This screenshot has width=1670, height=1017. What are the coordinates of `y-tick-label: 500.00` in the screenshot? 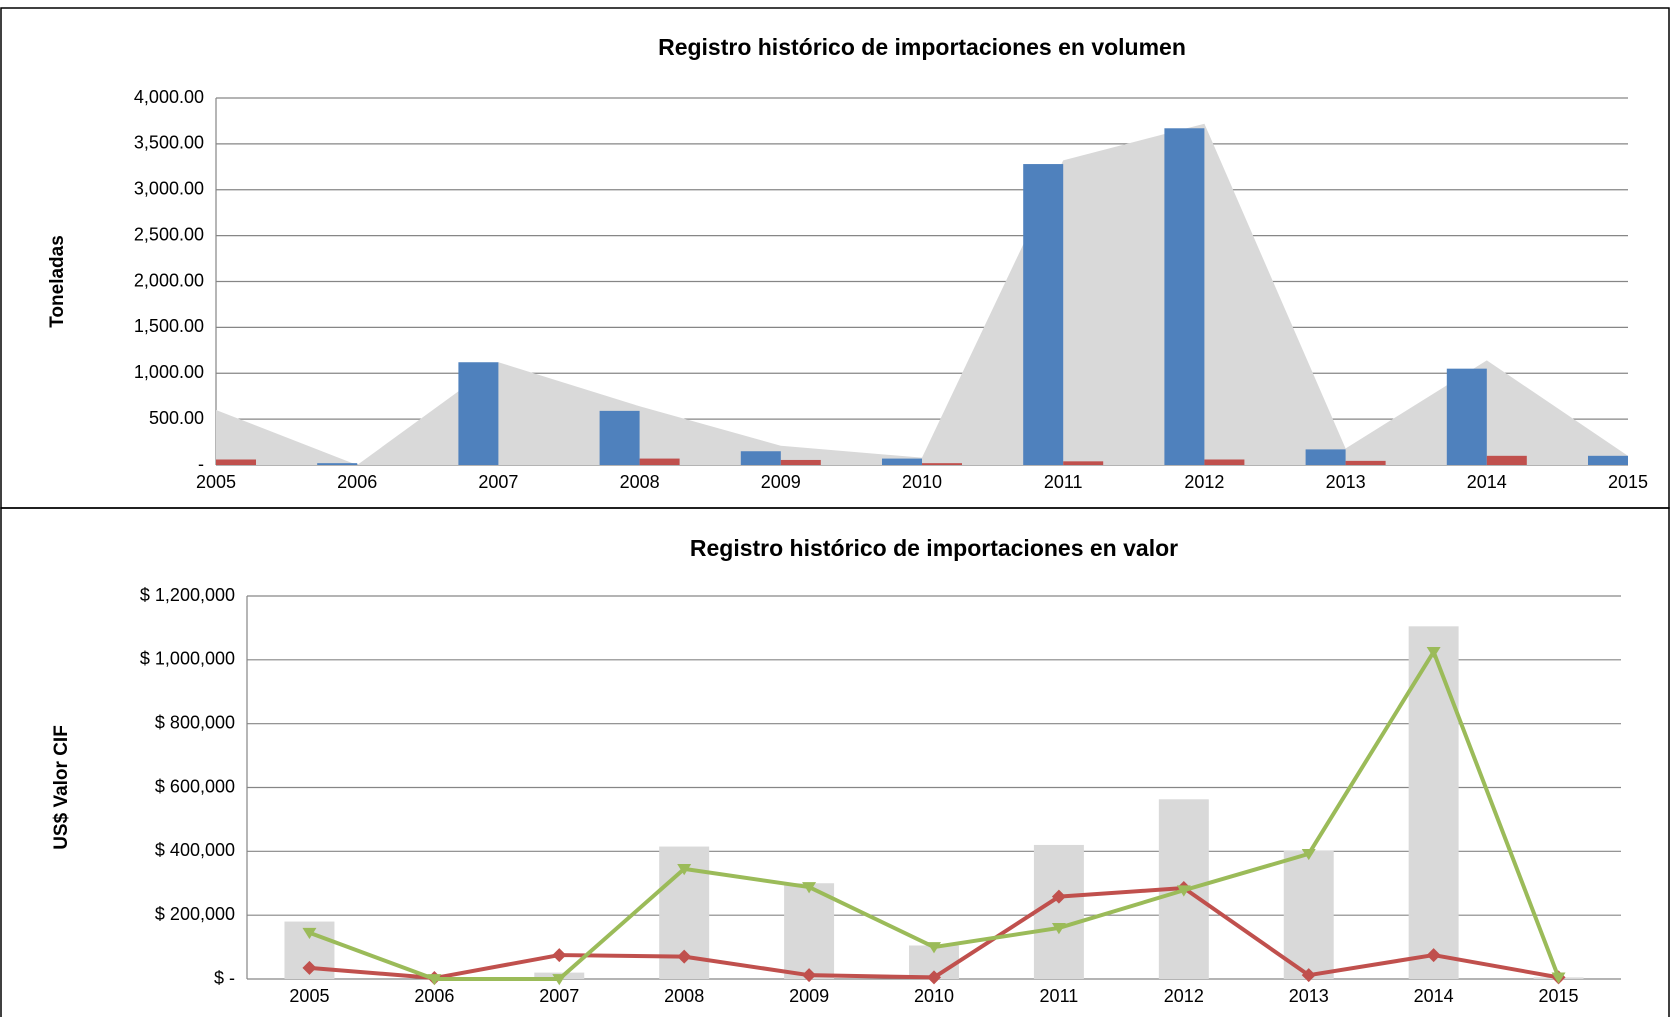 It's located at (176, 418).